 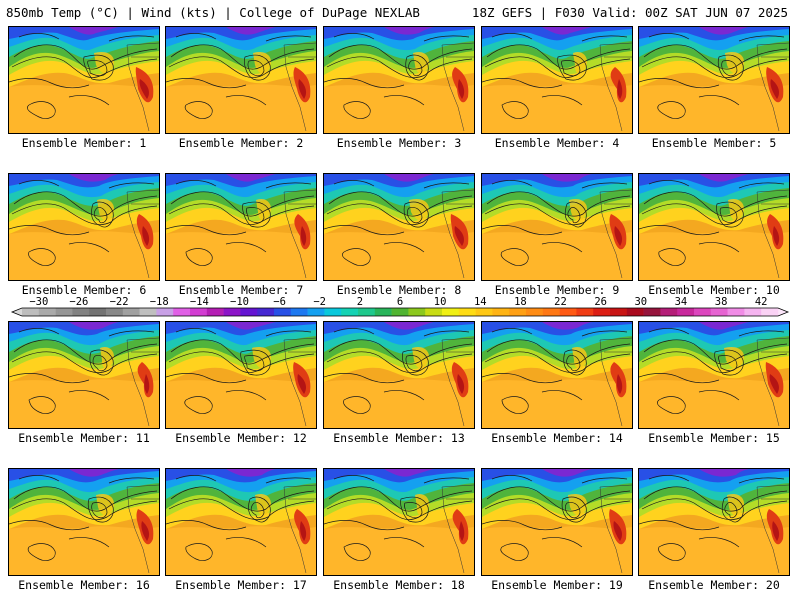 I want to click on ensemble-member-caption: Ensemble Member: 2, so click(x=241, y=143).